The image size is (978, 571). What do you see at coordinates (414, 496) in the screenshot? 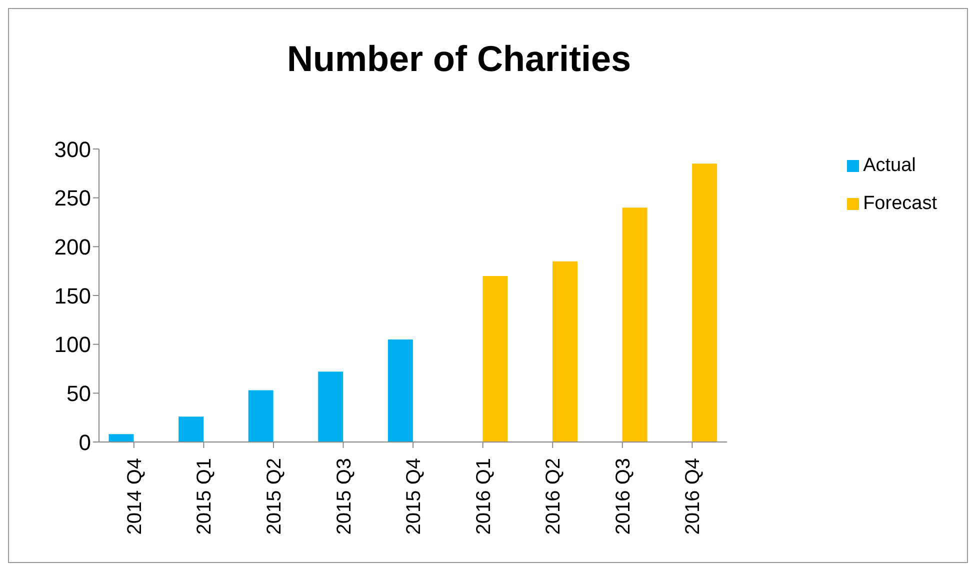
I see `x-tick-label: 2015 Q4` at bounding box center [414, 496].